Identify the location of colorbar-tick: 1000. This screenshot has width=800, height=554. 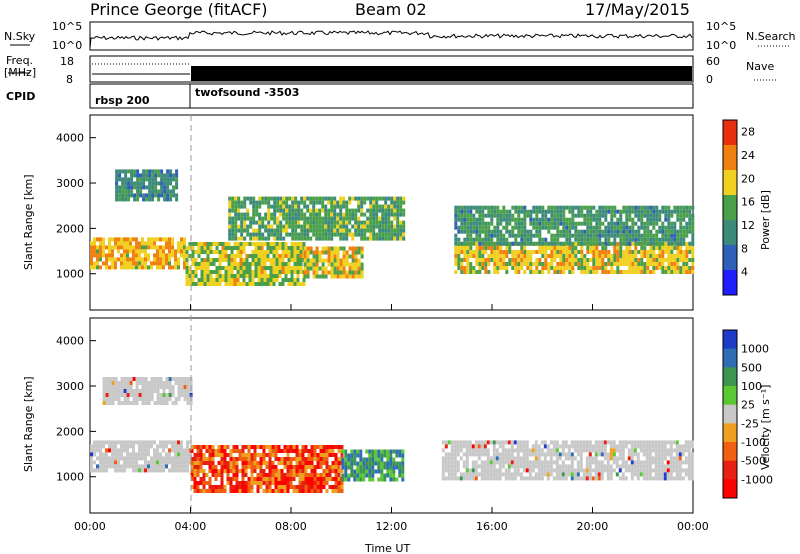
(755, 349).